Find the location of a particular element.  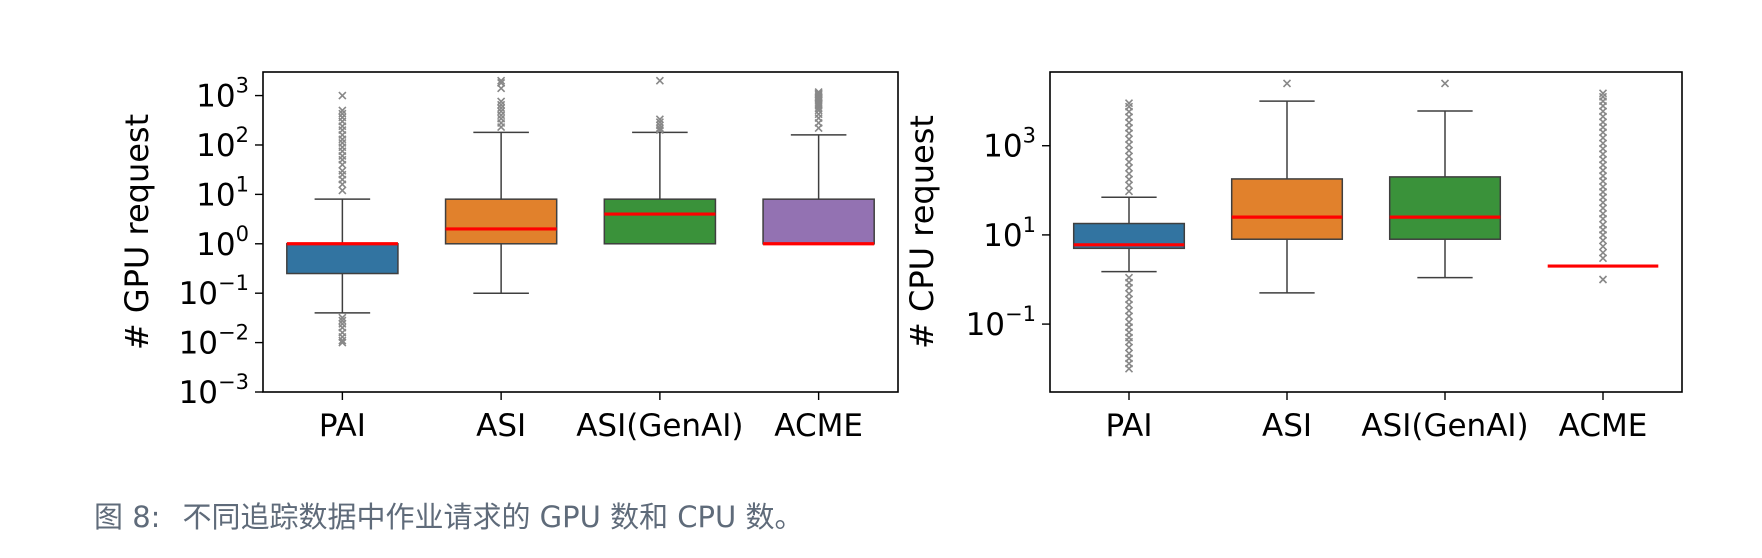

y-tick-label: 10³ is located at coordinates (1009, 144).